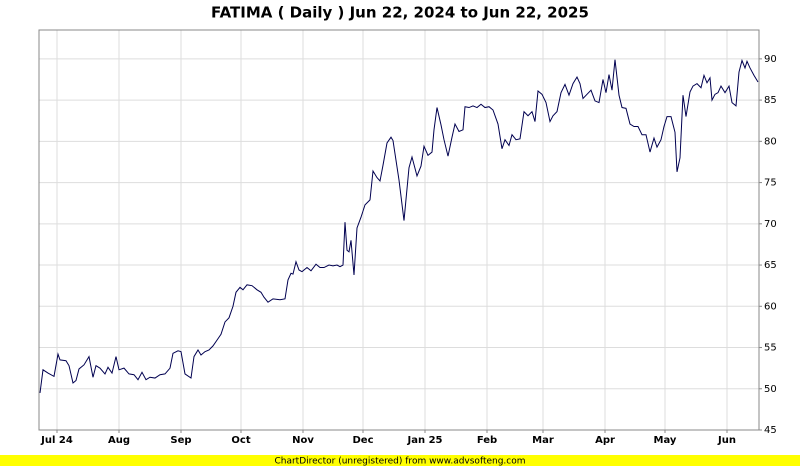 The image size is (800, 466). I want to click on x-tick-label: Dec, so click(362, 440).